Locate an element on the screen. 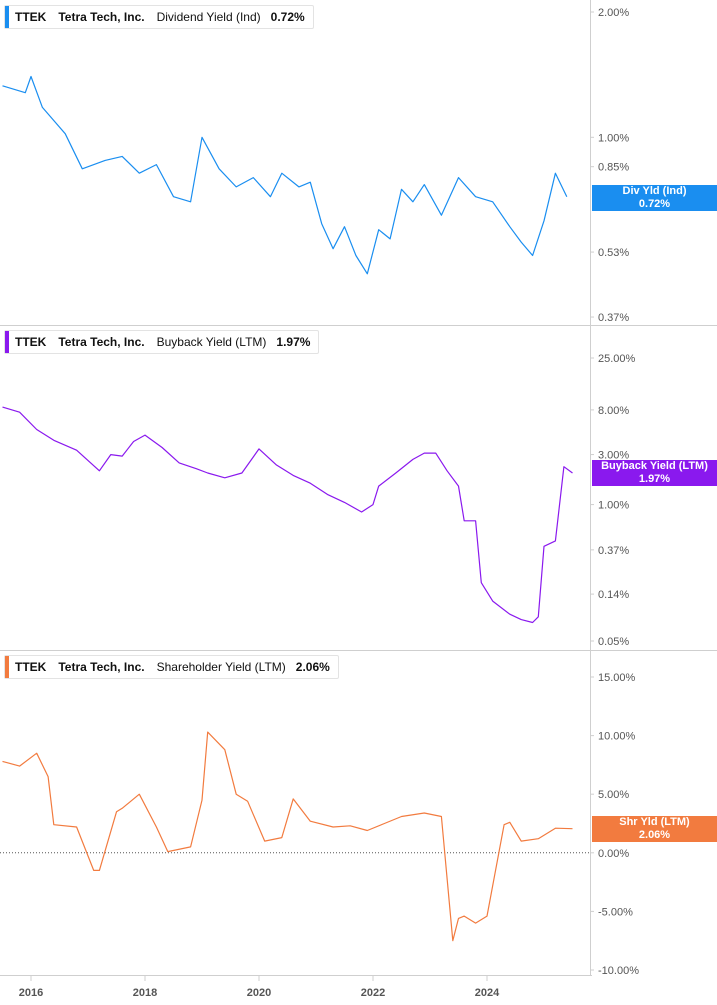 The image size is (717, 1005). x-tick-label: 2024 is located at coordinates (487, 993).